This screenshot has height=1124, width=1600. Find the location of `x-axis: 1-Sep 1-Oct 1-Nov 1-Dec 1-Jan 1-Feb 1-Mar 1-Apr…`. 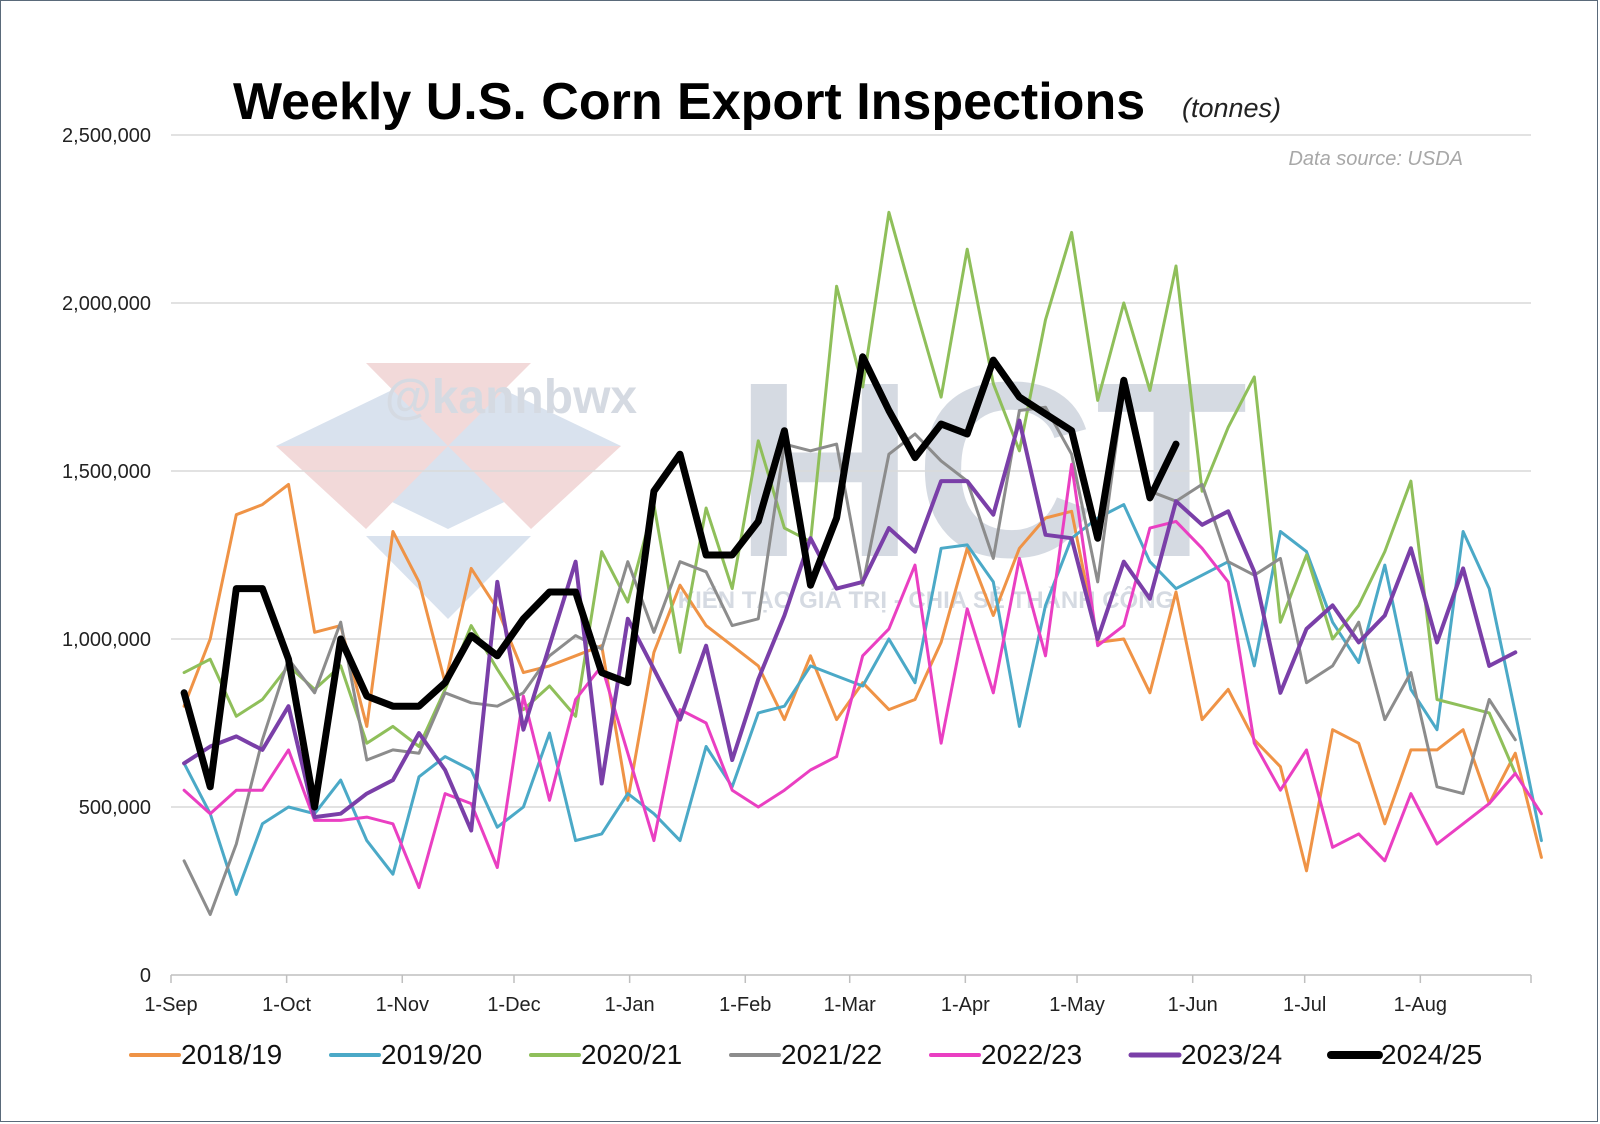

x-axis: 1-Sep 1-Oct 1-Nov 1-Dec 1-Jan 1-Feb 1-Mar 1-Apr… is located at coordinates (838, 995).